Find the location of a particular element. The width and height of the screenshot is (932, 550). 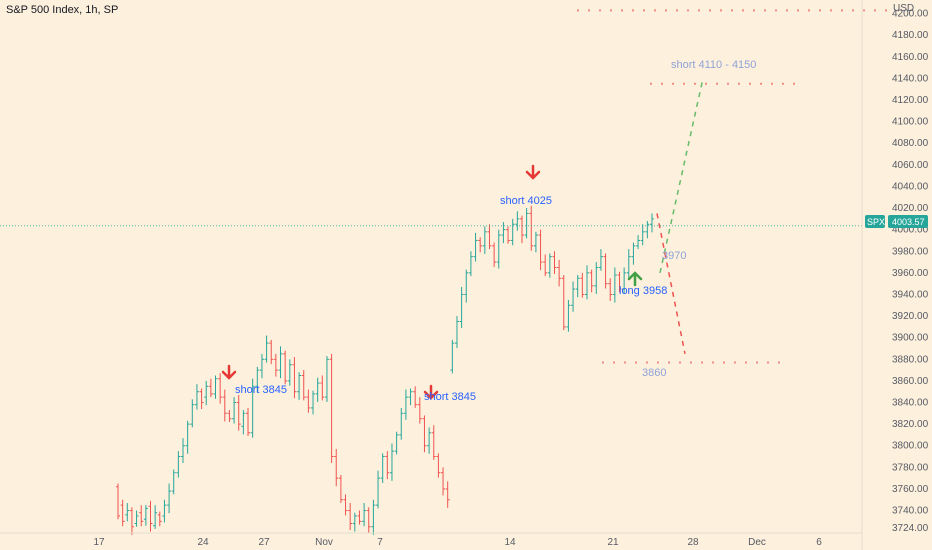

price-tick-label: 4040.00 is located at coordinates (910, 186).